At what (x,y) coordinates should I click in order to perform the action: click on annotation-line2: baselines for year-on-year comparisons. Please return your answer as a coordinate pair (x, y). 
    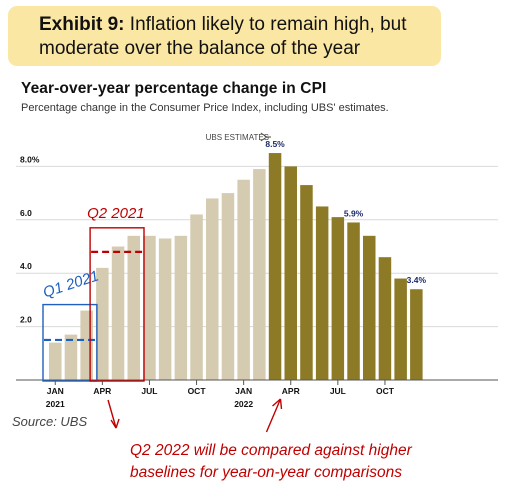
    Looking at the image, I should click on (266, 472).